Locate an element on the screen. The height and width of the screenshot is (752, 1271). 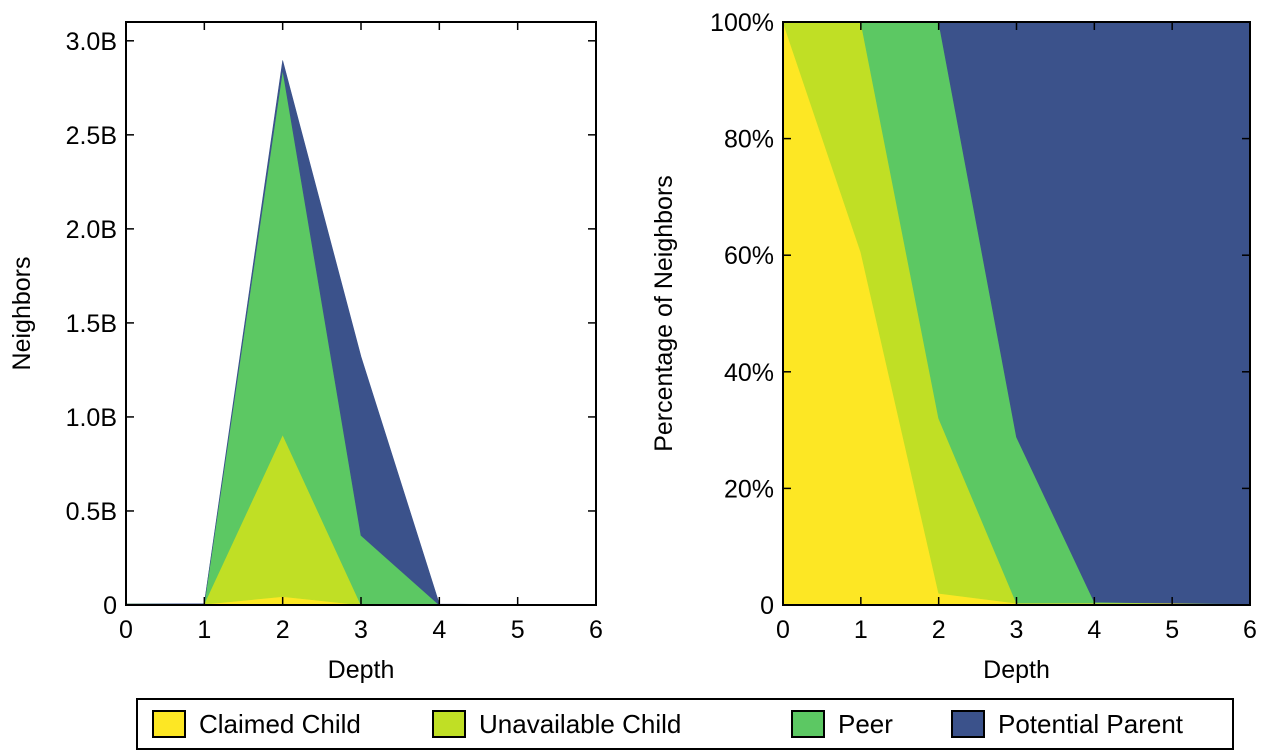
neighbors-x-tick-label: 4 is located at coordinates (439, 630).